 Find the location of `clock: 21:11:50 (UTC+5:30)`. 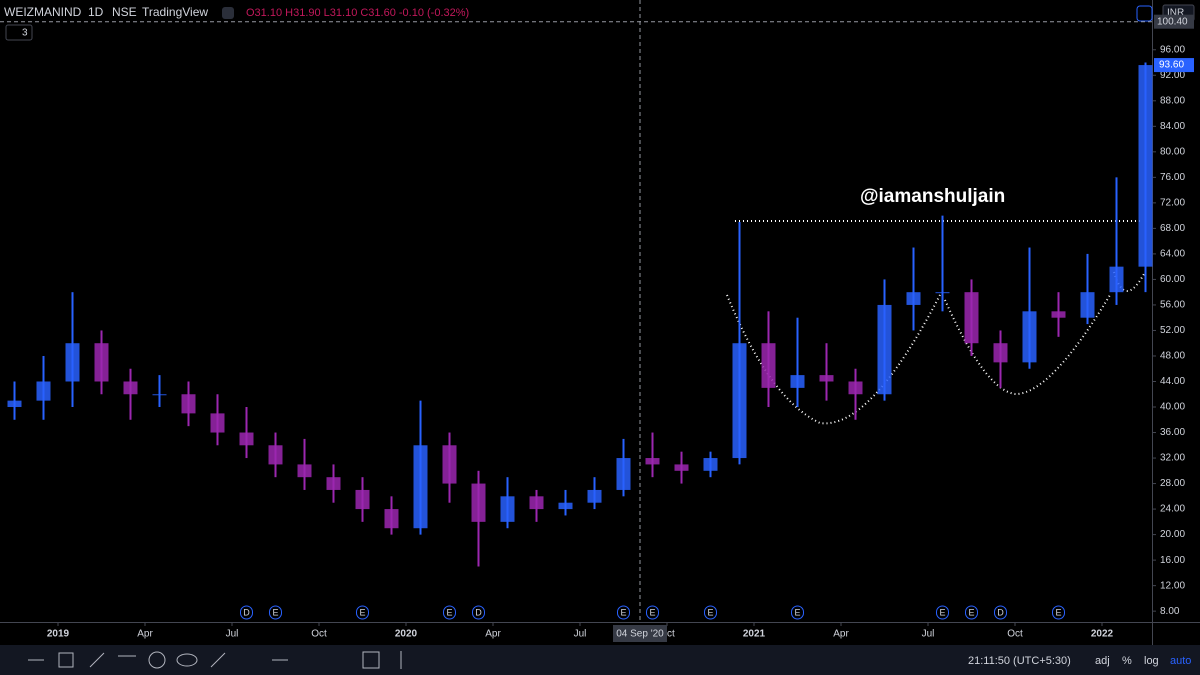

clock: 21:11:50 (UTC+5:30) is located at coordinates (1019, 661).